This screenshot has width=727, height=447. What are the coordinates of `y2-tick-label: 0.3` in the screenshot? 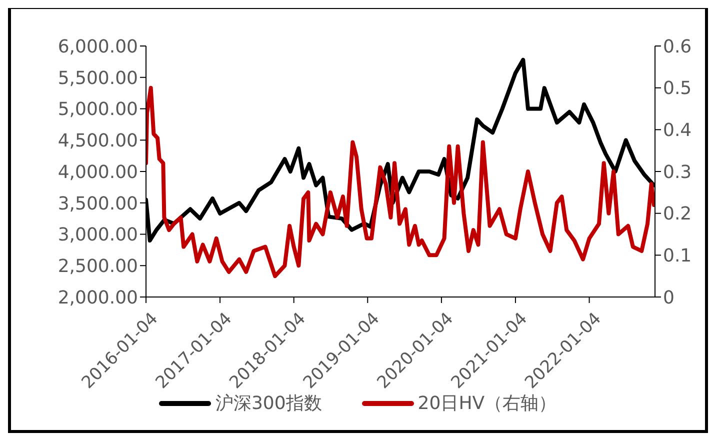 It's located at (677, 172).